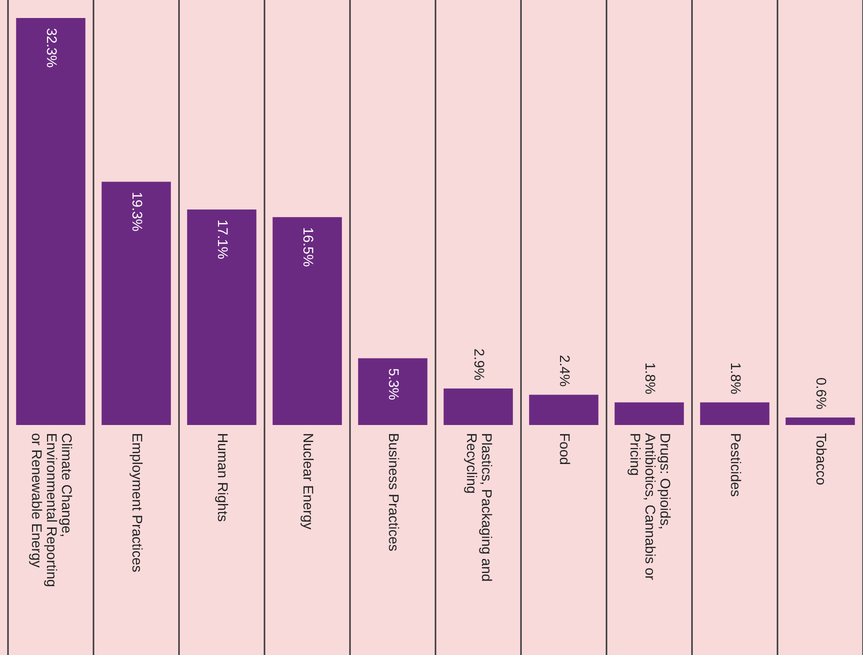 This screenshot has height=655, width=863. I want to click on x-tick-label: Tobacco, so click(821, 459).